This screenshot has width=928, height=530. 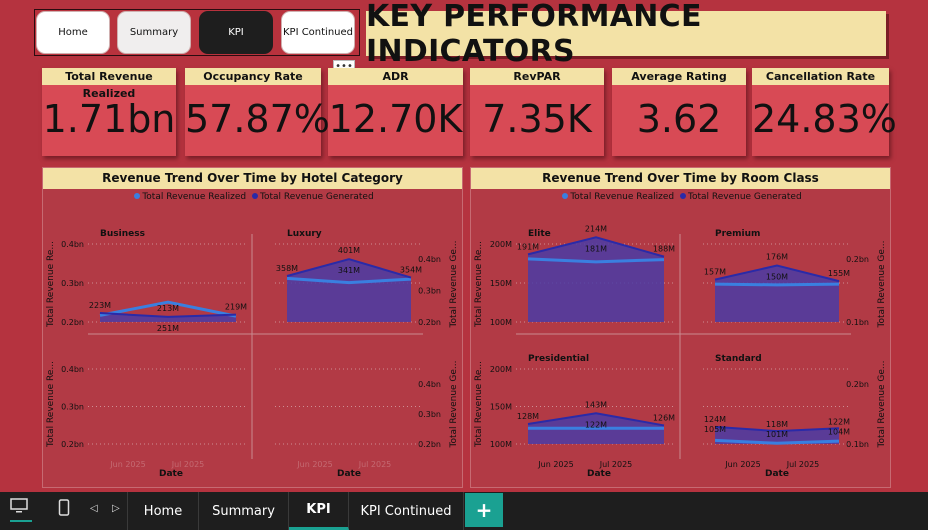 What do you see at coordinates (72, 407) in the screenshot?
I see `y-tick-label: 0.3bn` at bounding box center [72, 407].